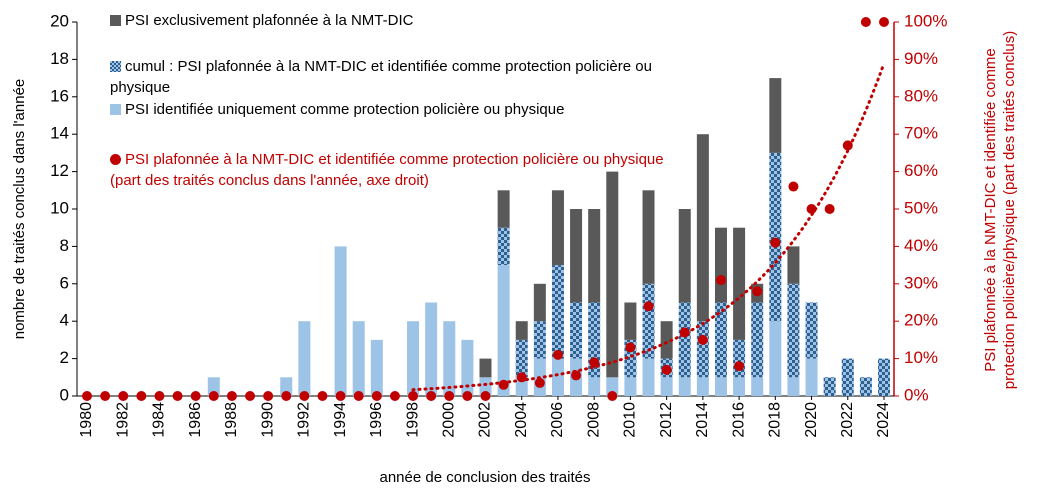 This screenshot has height=488, width=1038. Describe the element at coordinates (921, 320) in the screenshot. I see `y2-tick-label: 20%` at that location.